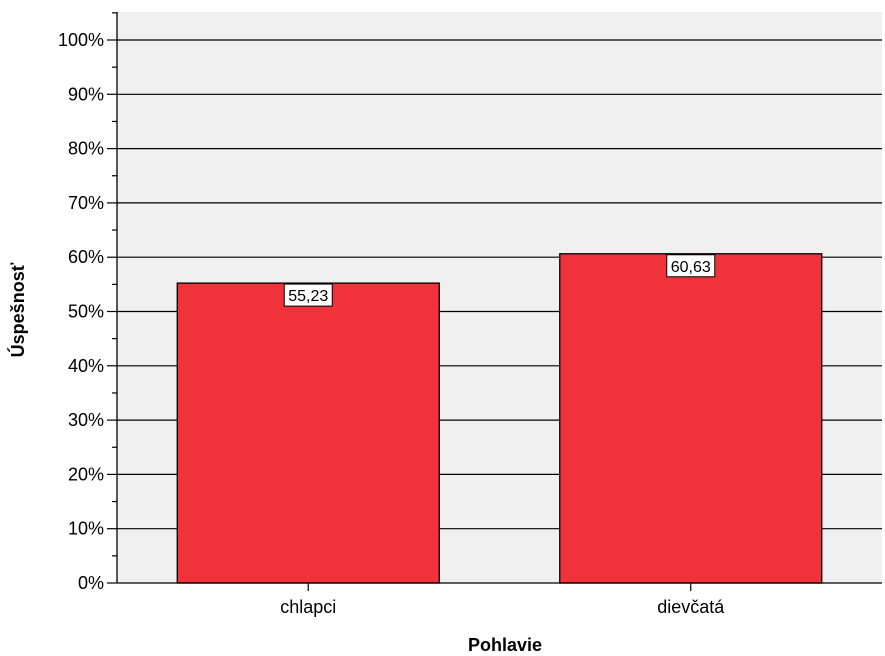 The height and width of the screenshot is (656, 885). I want to click on y-tick-label: 0%, so click(91, 583).